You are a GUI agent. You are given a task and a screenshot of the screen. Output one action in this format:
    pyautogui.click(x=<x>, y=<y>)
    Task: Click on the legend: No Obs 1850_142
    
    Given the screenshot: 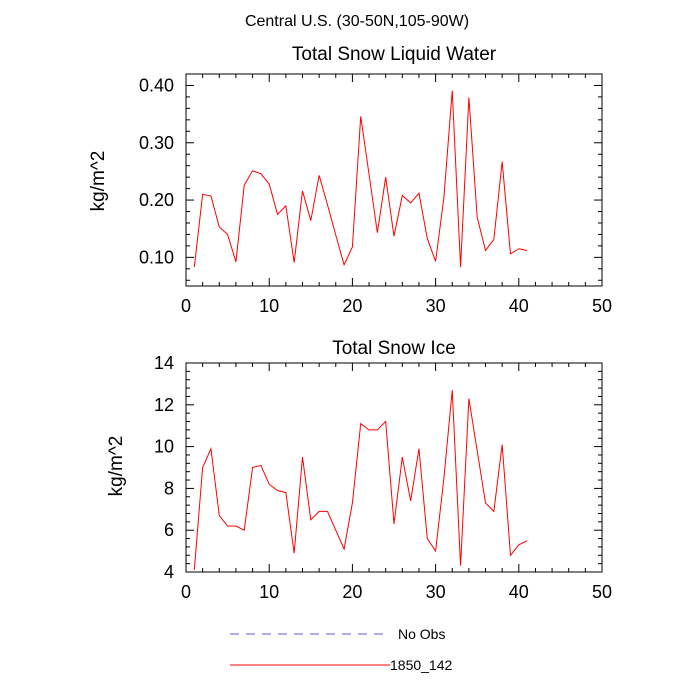 What is the action you would take?
    pyautogui.click(x=341, y=649)
    